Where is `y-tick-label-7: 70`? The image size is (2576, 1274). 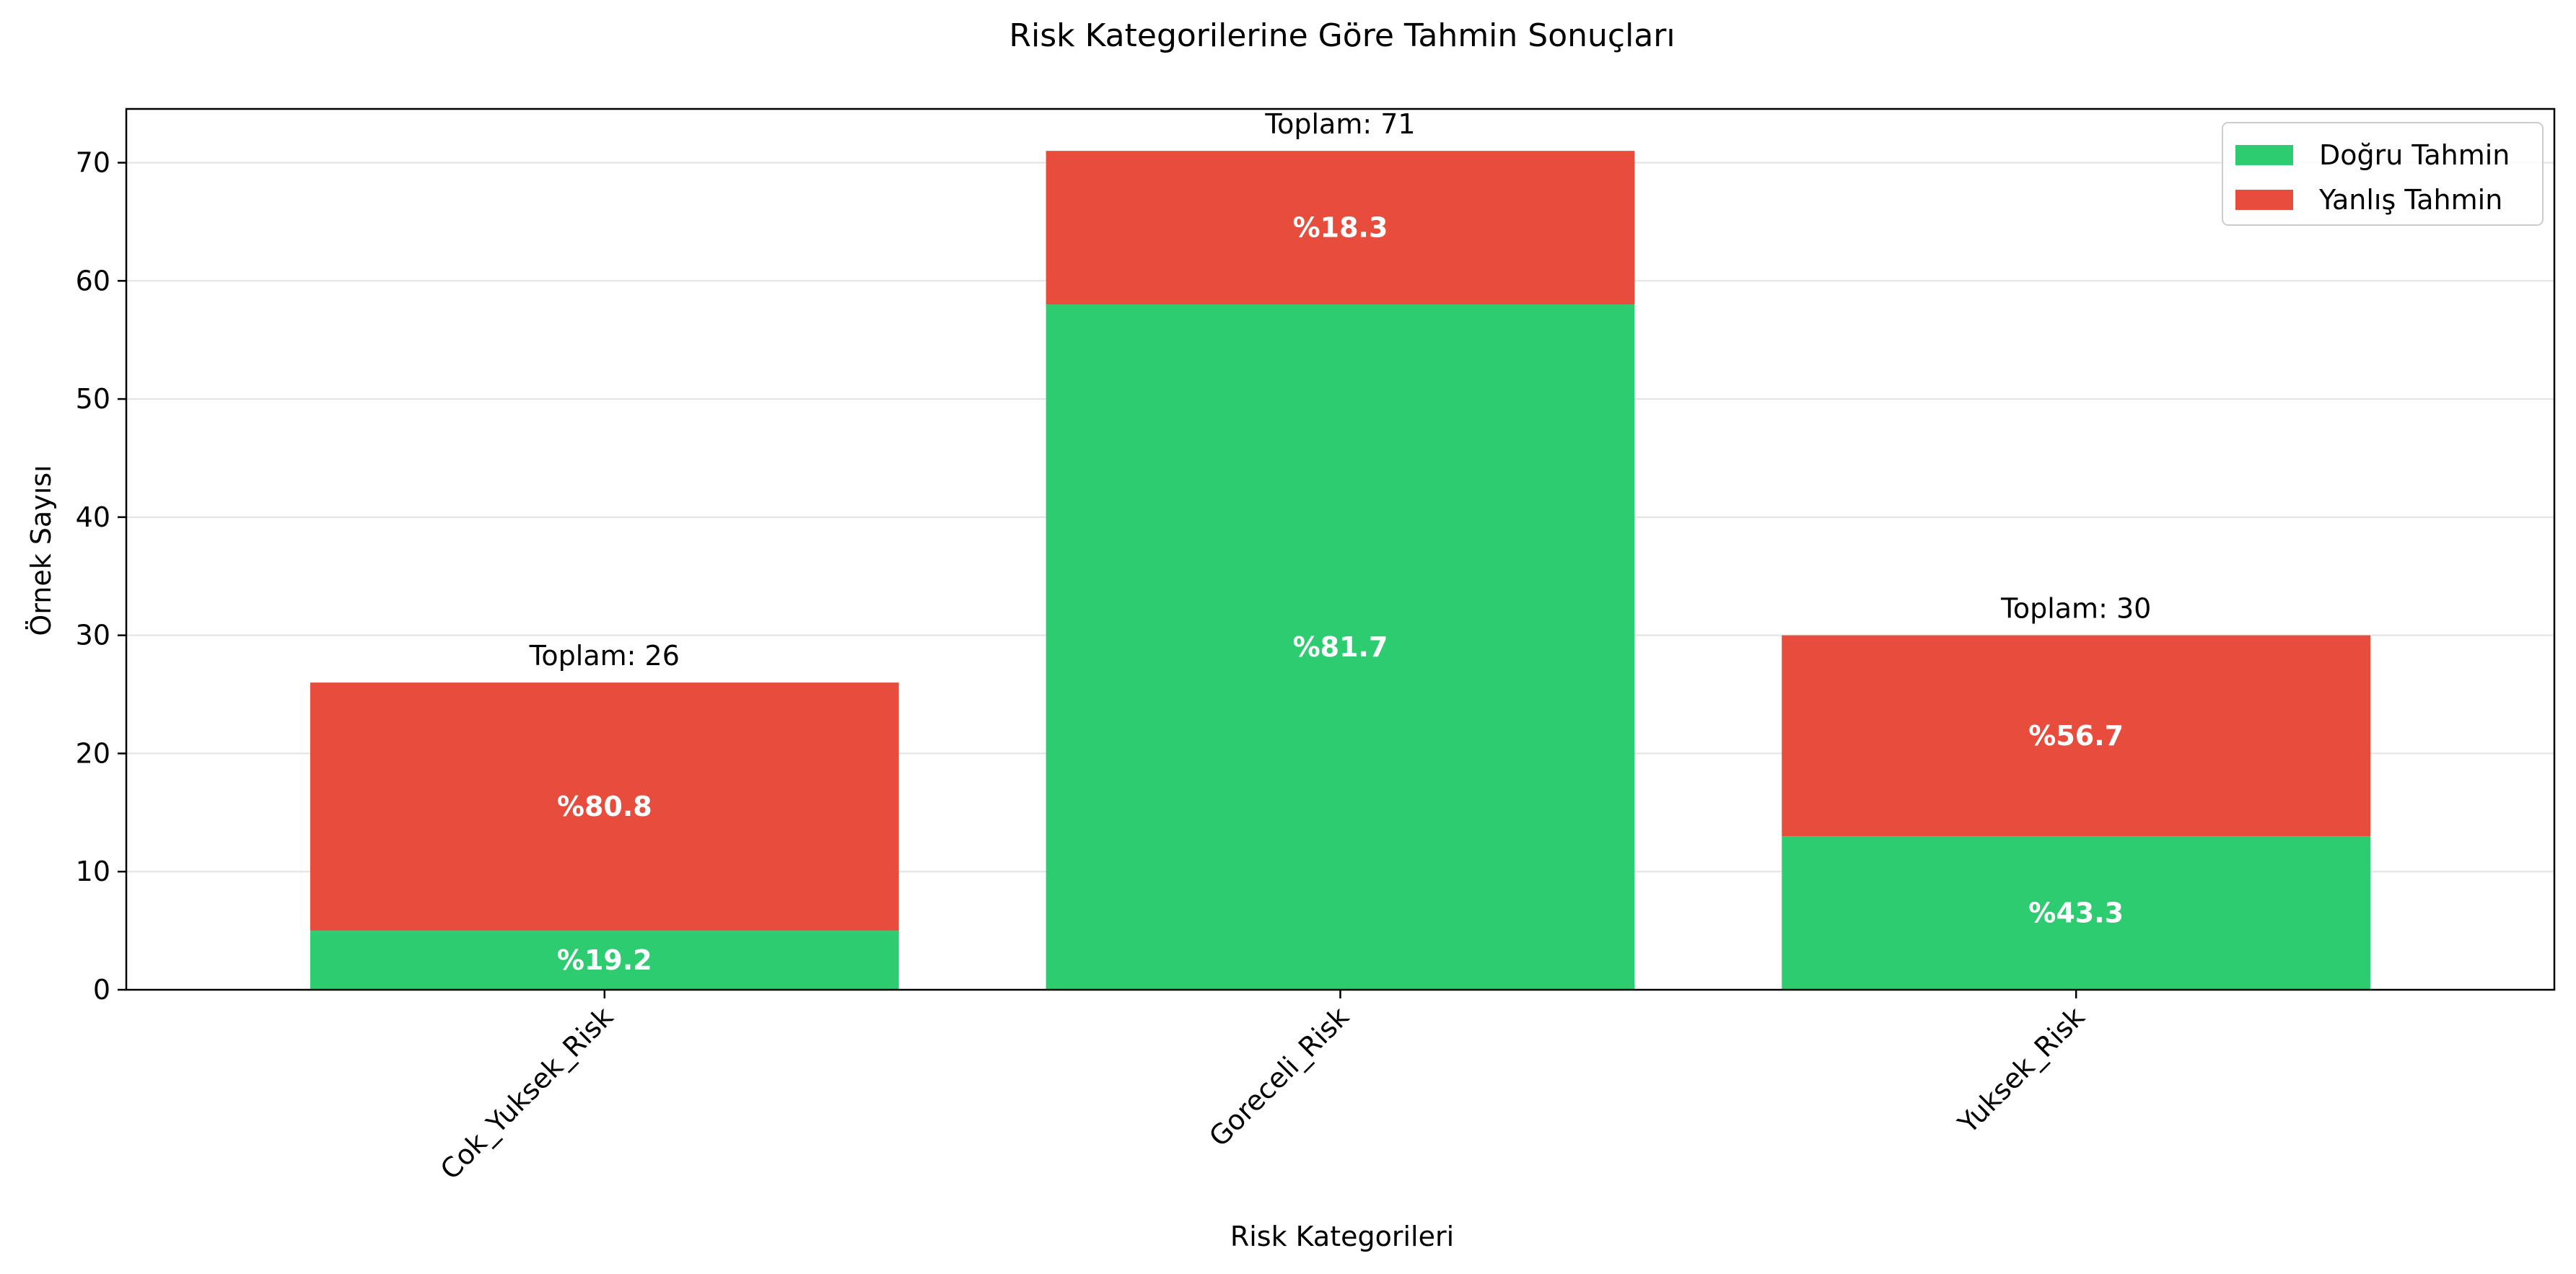
y-tick-label-7: 70 is located at coordinates (93, 163).